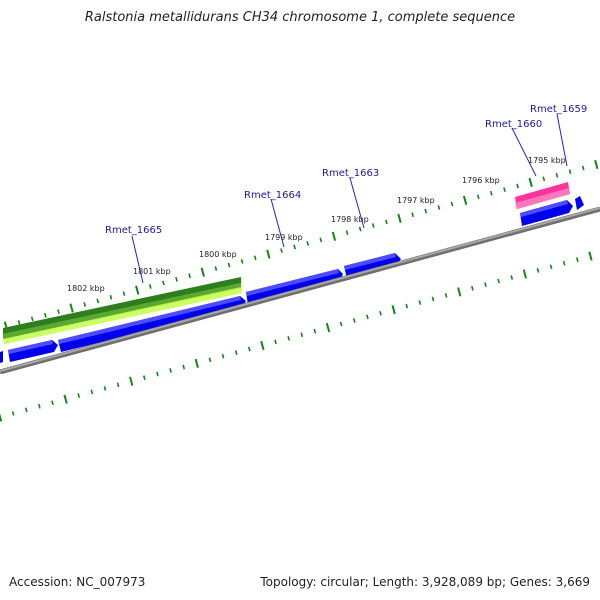 This screenshot has width=600, height=600. Describe the element at coordinates (350, 173) in the screenshot. I see `gene-label-rmet-1663: Rmet_1663` at that location.